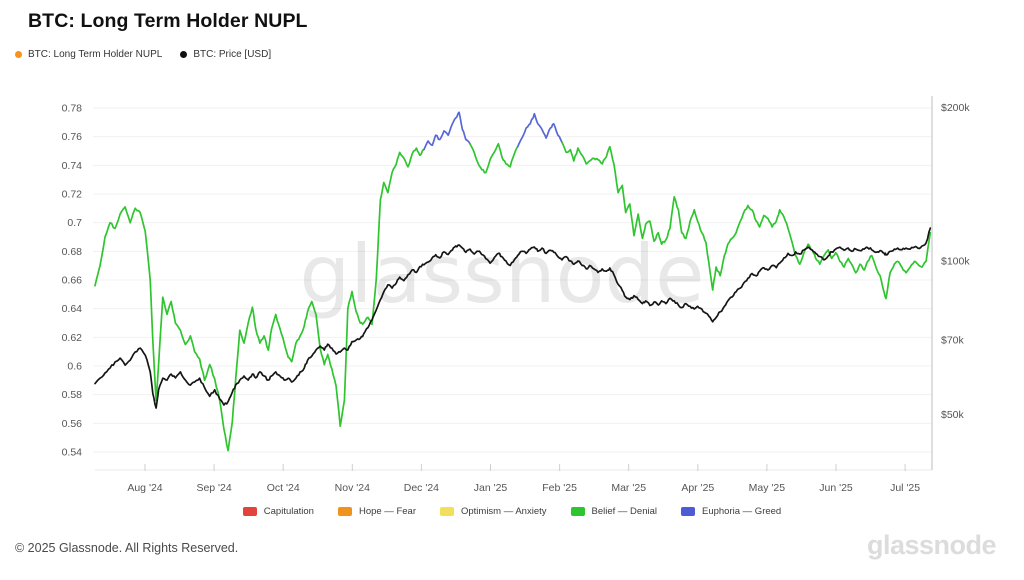 The image size is (1024, 580). I want to click on x-axis-label: Mar '25, so click(628, 488).